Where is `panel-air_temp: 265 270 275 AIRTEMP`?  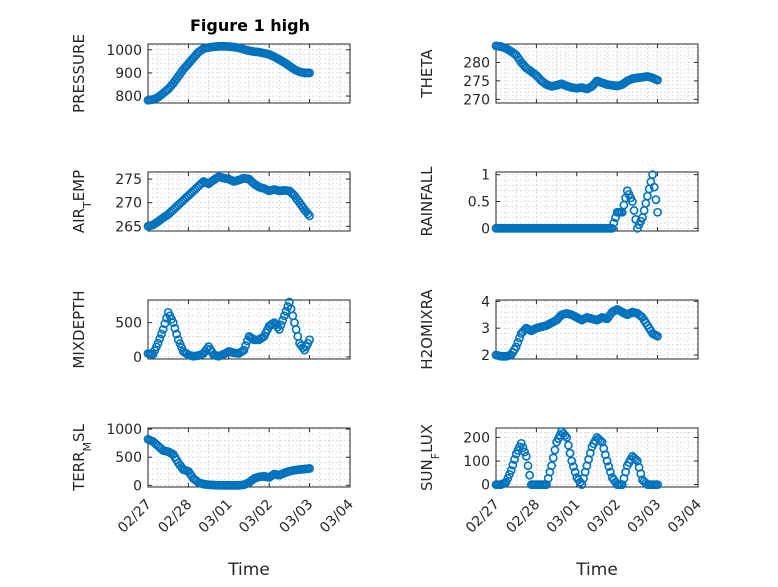
panel-air_temp: 265 270 275 AIRTEMP is located at coordinates (210, 202).